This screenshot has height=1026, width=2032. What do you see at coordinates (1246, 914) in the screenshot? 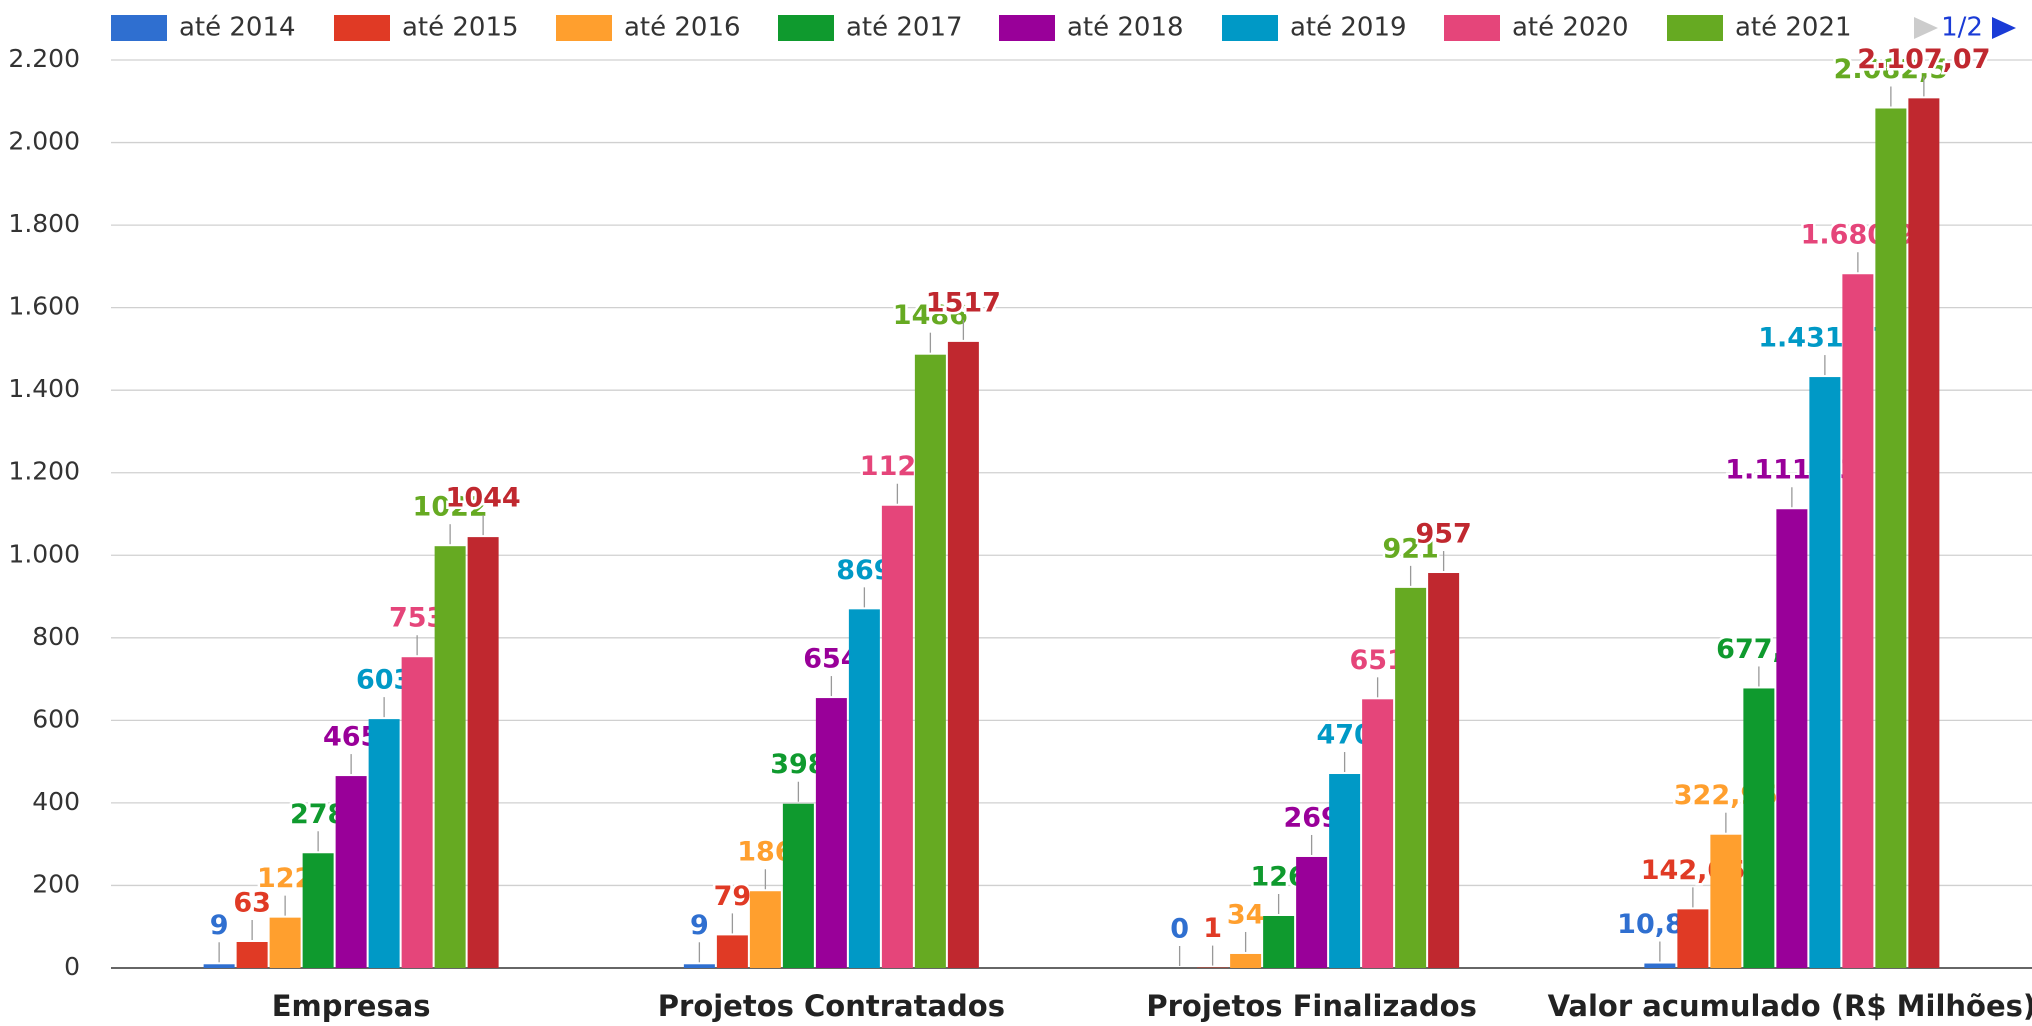
I see `data-label: 34` at bounding box center [1246, 914].